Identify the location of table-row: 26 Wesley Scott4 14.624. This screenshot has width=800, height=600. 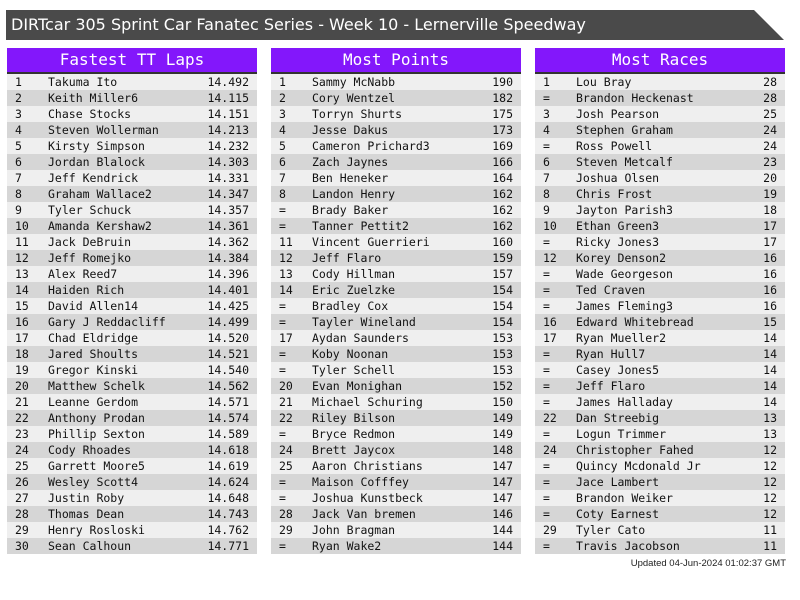
(132, 482).